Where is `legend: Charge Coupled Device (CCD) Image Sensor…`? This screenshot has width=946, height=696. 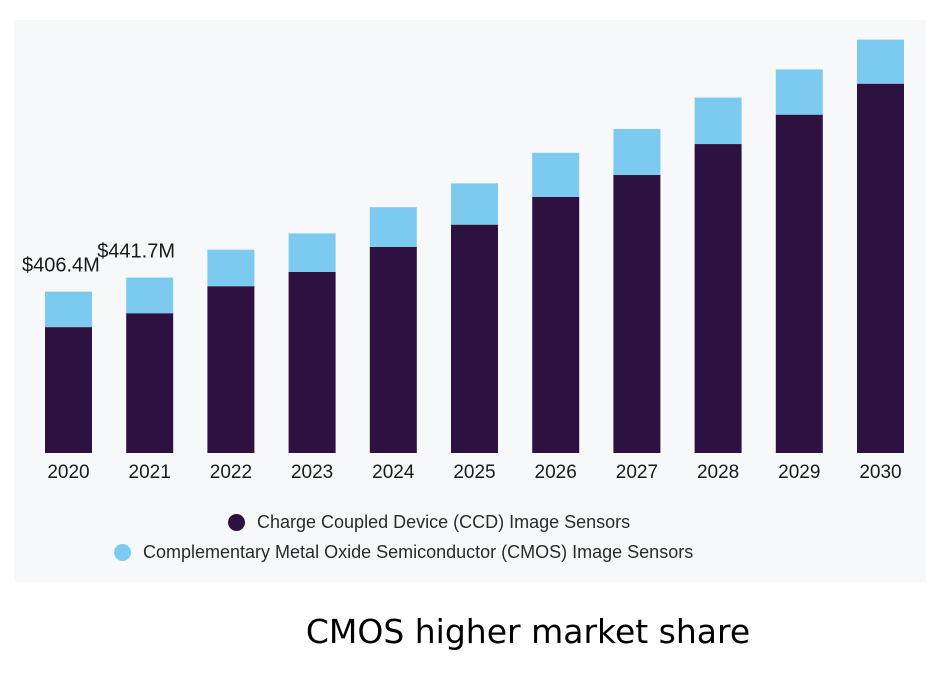
legend: Charge Coupled Device (CCD) Image Sensor… is located at coordinates (470, 537).